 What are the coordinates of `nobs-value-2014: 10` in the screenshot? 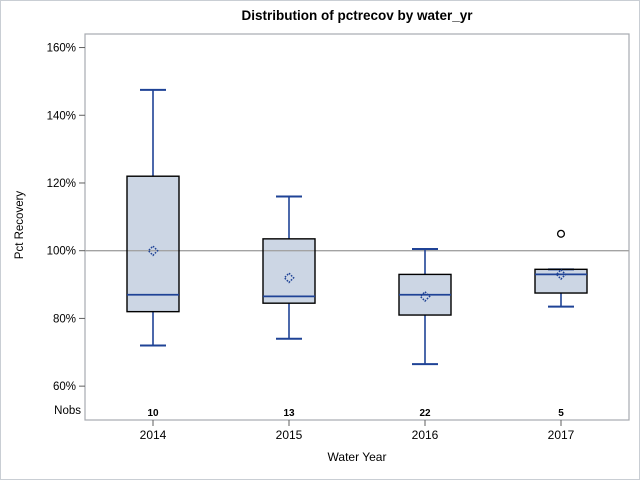 It's located at (153, 413).